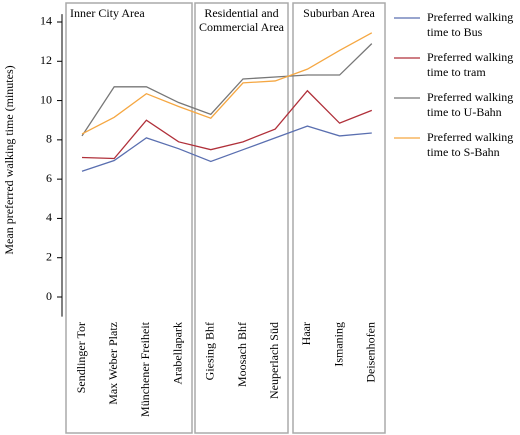 Image resolution: width=520 pixels, height=435 pixels. Describe the element at coordinates (49, 178) in the screenshot. I see `y-tick-label: 6` at that location.